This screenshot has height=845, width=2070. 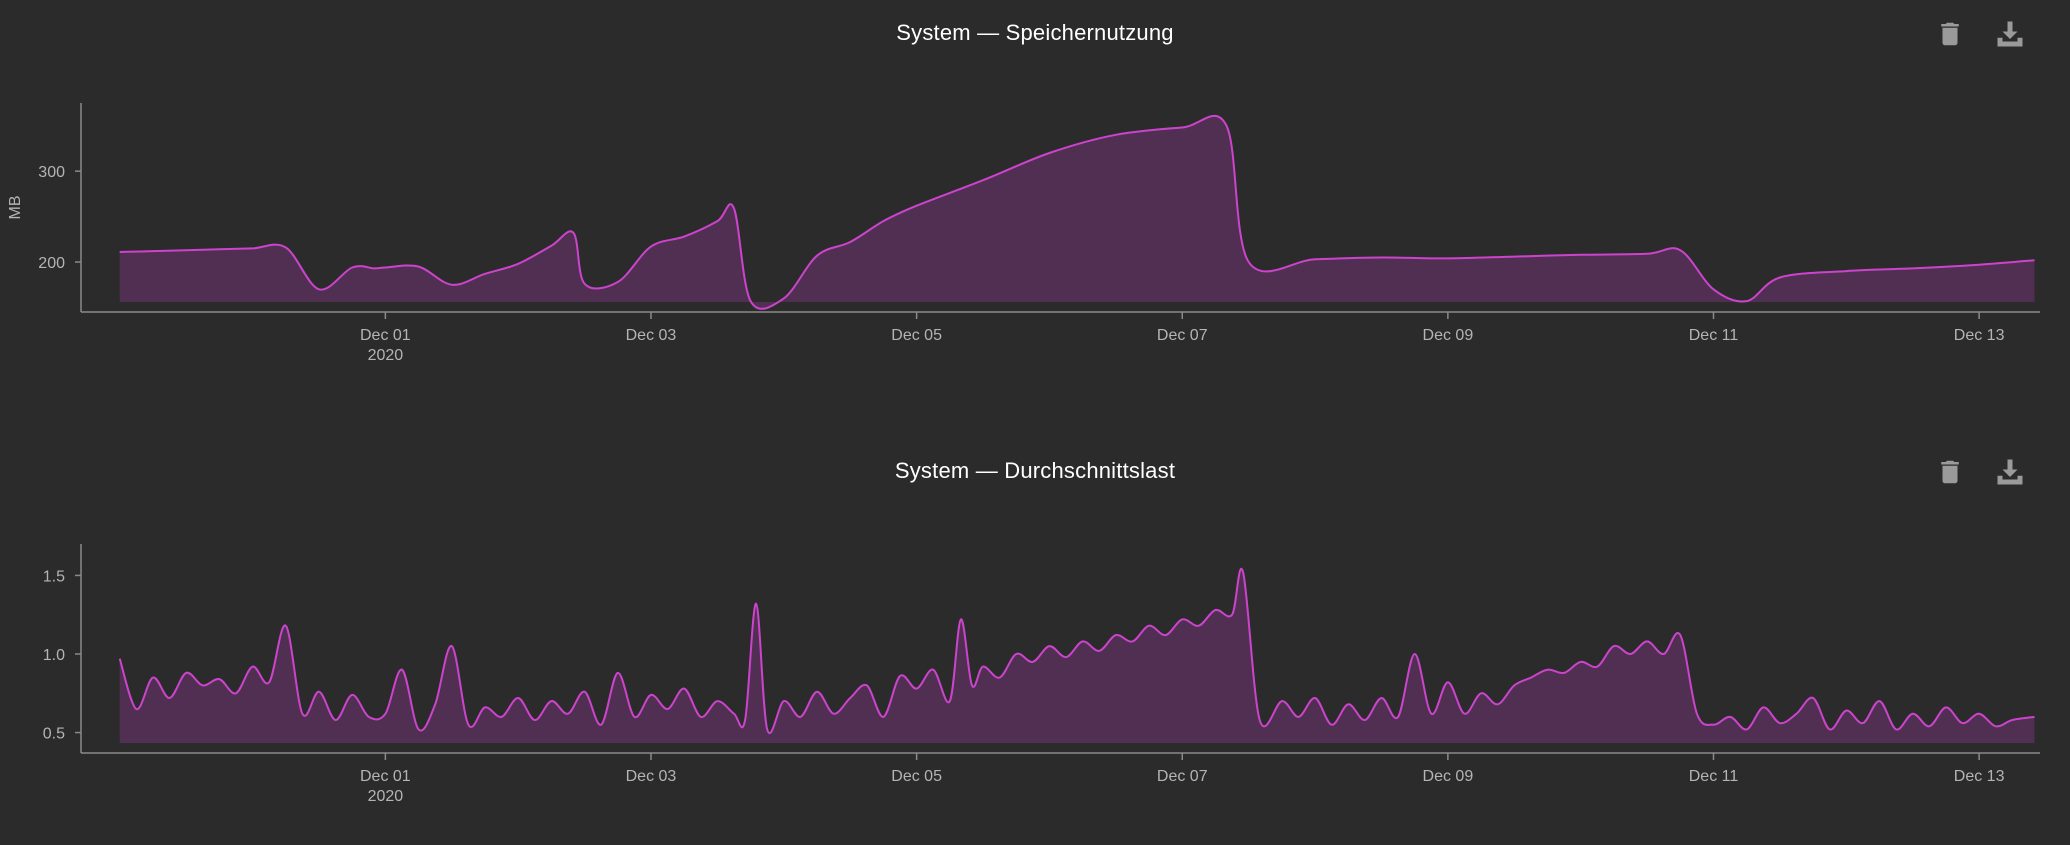 I want to click on y-tick-label: 200, so click(x=51, y=263).